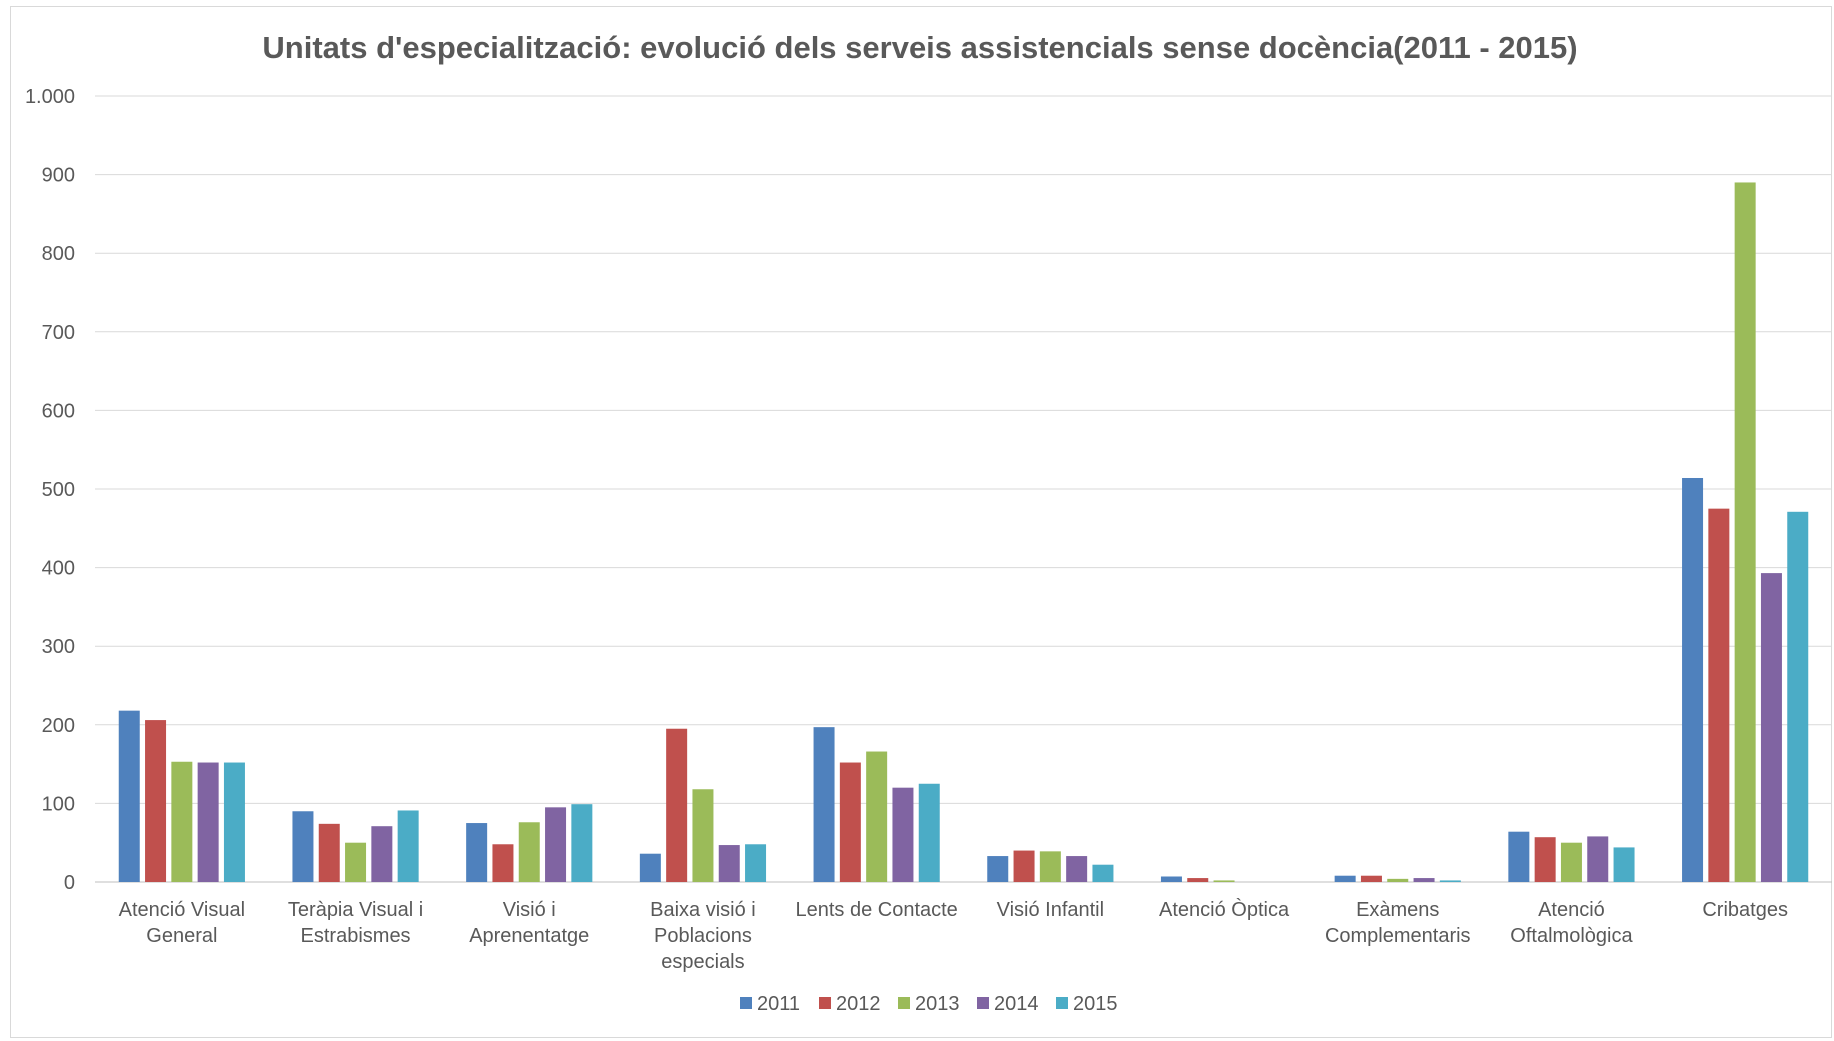 The image size is (1834, 1041). I want to click on legend-label: 2012, so click(858, 1004).